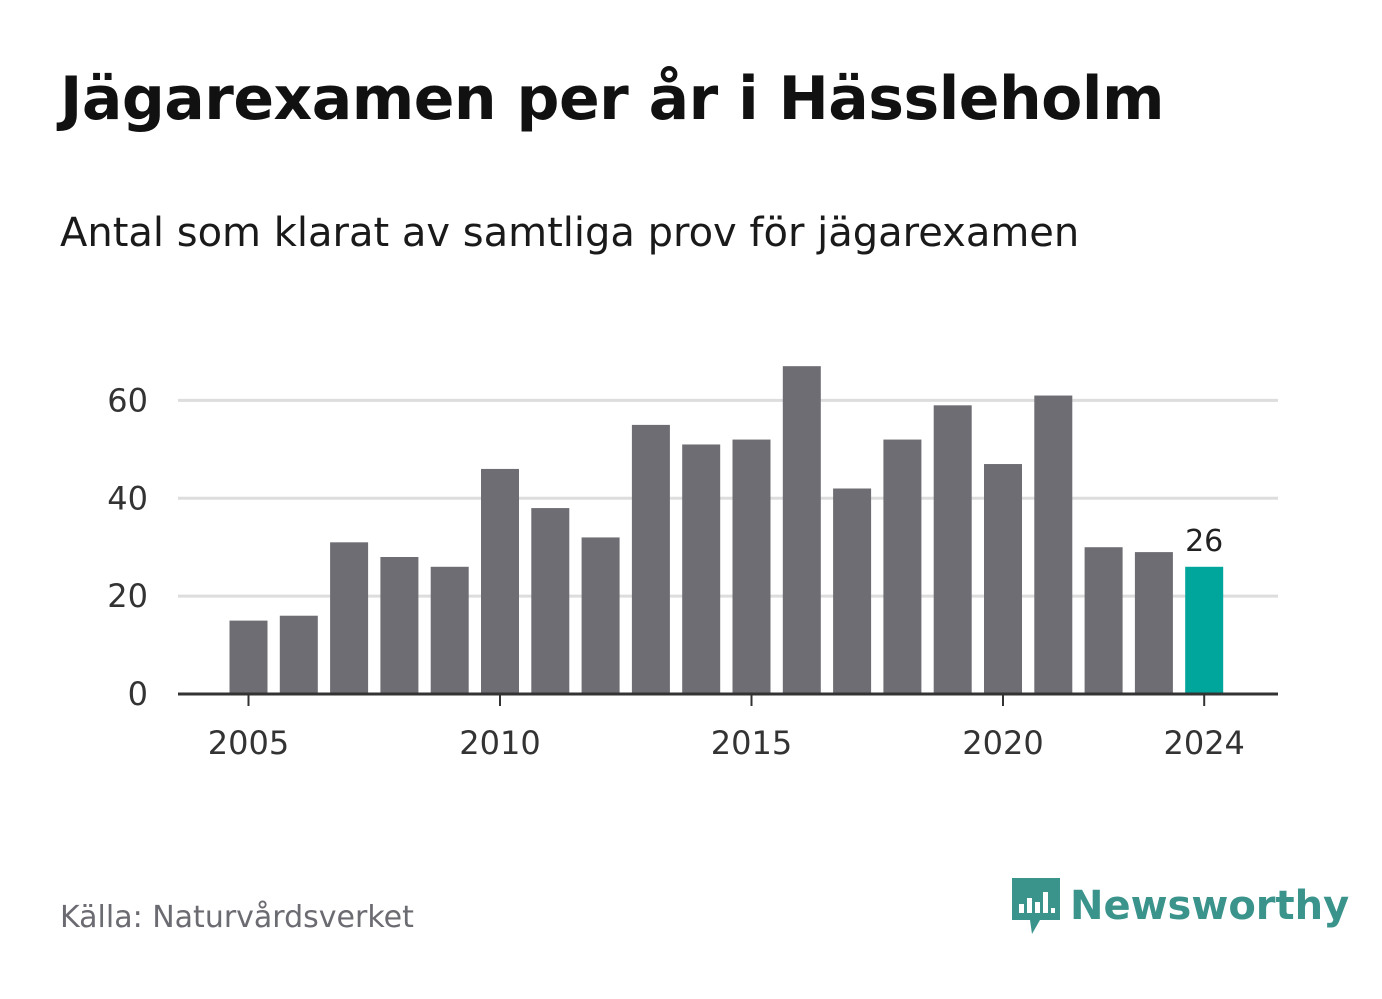 The width and height of the screenshot is (1382, 999). What do you see at coordinates (449, 630) in the screenshot?
I see `bar-2009` at bounding box center [449, 630].